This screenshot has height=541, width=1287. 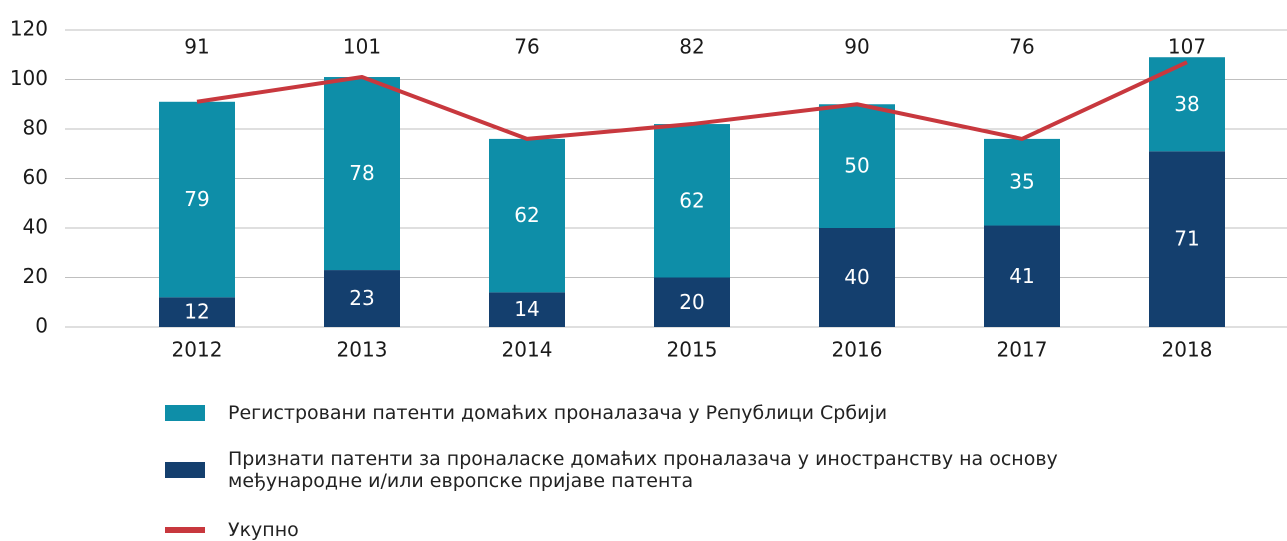 I want to click on value-label: 79, so click(x=196, y=199).